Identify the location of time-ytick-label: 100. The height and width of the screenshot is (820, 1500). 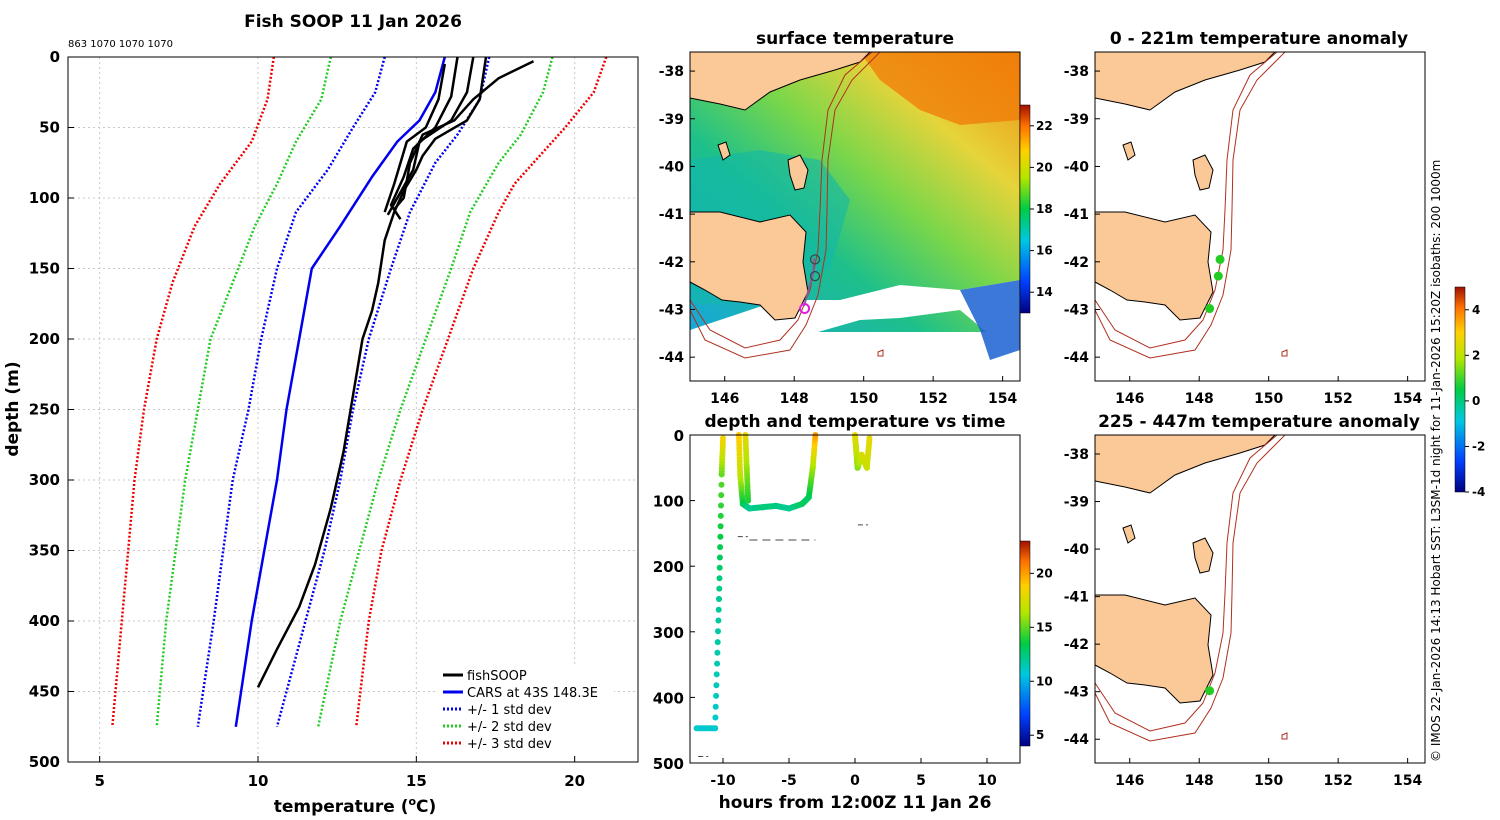
(668, 502).